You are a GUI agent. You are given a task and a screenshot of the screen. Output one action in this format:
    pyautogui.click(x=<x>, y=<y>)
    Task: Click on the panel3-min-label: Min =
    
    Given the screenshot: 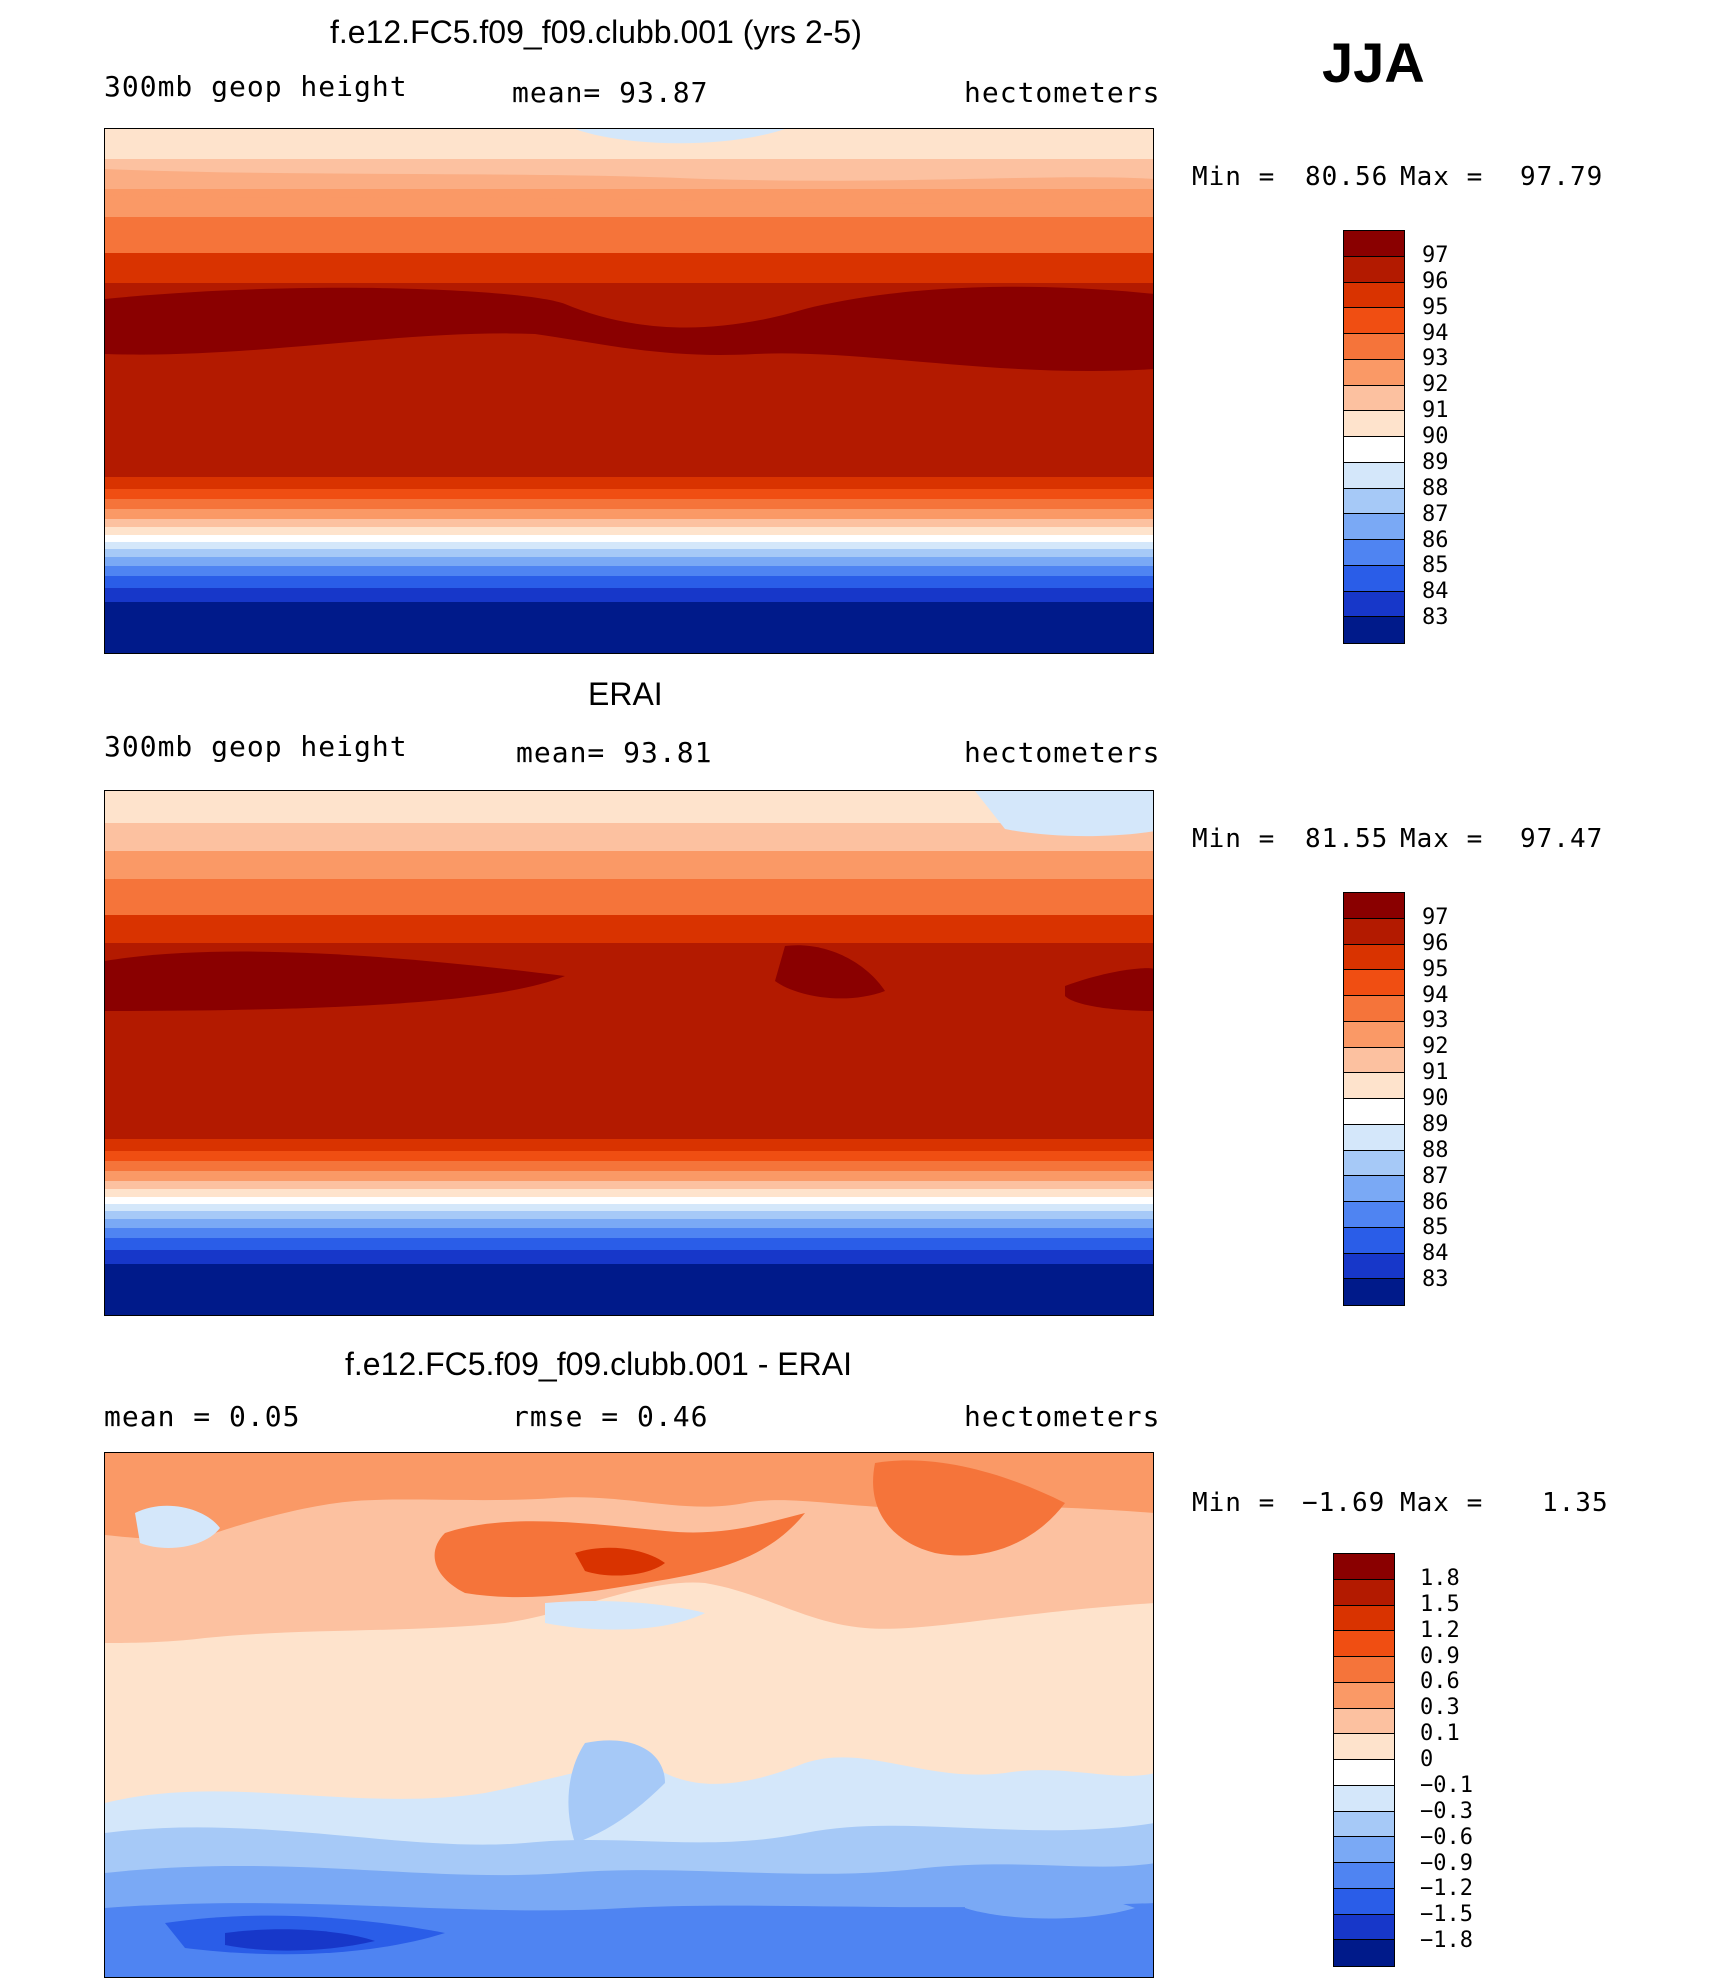 What is the action you would take?
    pyautogui.click(x=1234, y=1503)
    